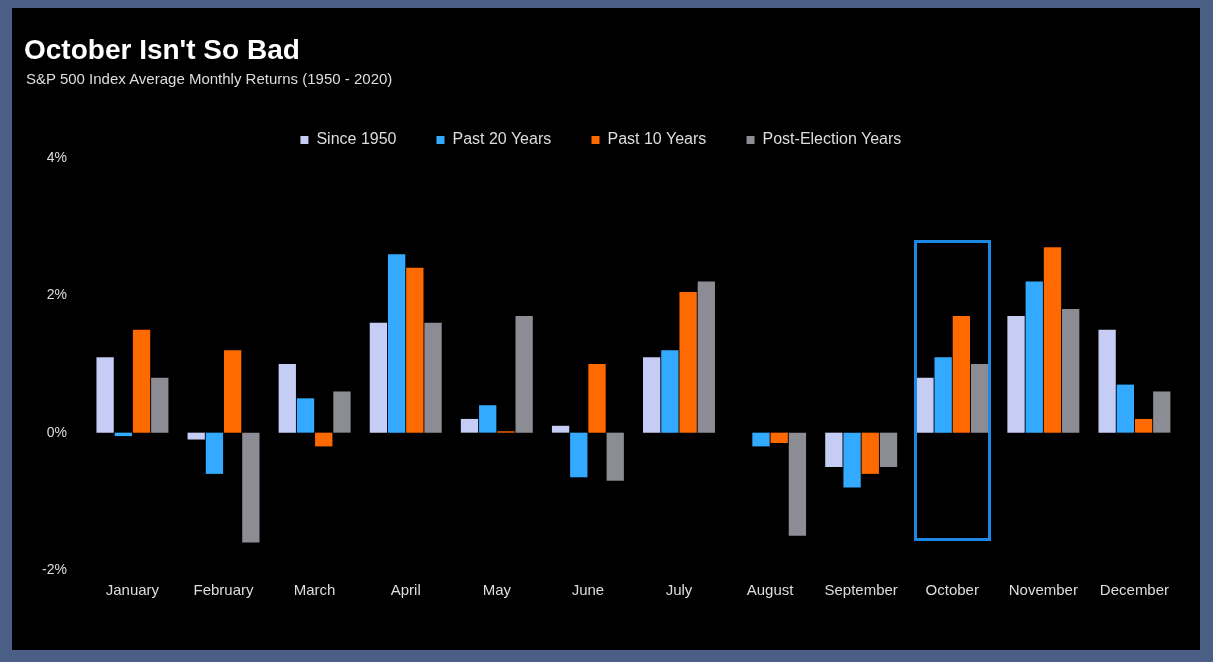 This screenshot has height=662, width=1213. Describe the element at coordinates (497, 590) in the screenshot. I see `x-tick-label: May` at that location.